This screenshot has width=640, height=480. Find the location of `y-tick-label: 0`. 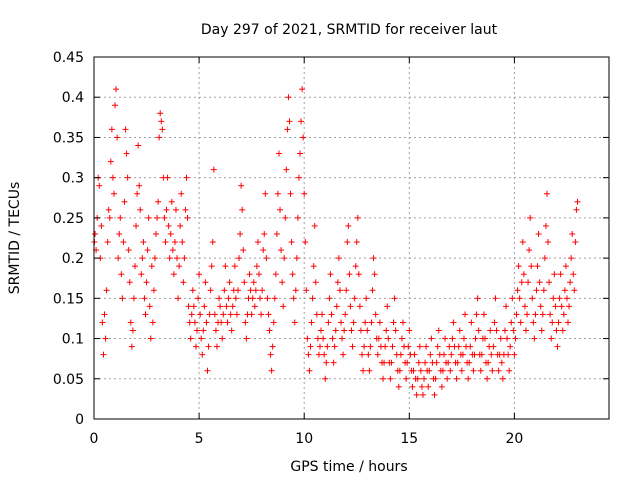

y-tick-label: 0 is located at coordinates (79, 420).